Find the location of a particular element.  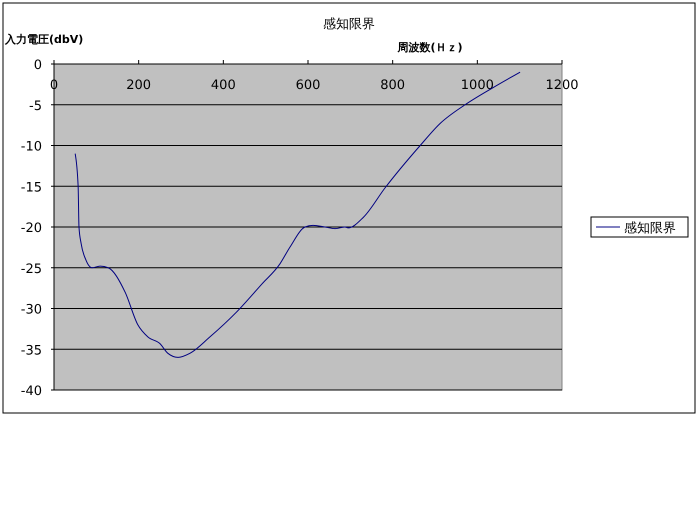

chart-title: 感知限界 is located at coordinates (349, 24).